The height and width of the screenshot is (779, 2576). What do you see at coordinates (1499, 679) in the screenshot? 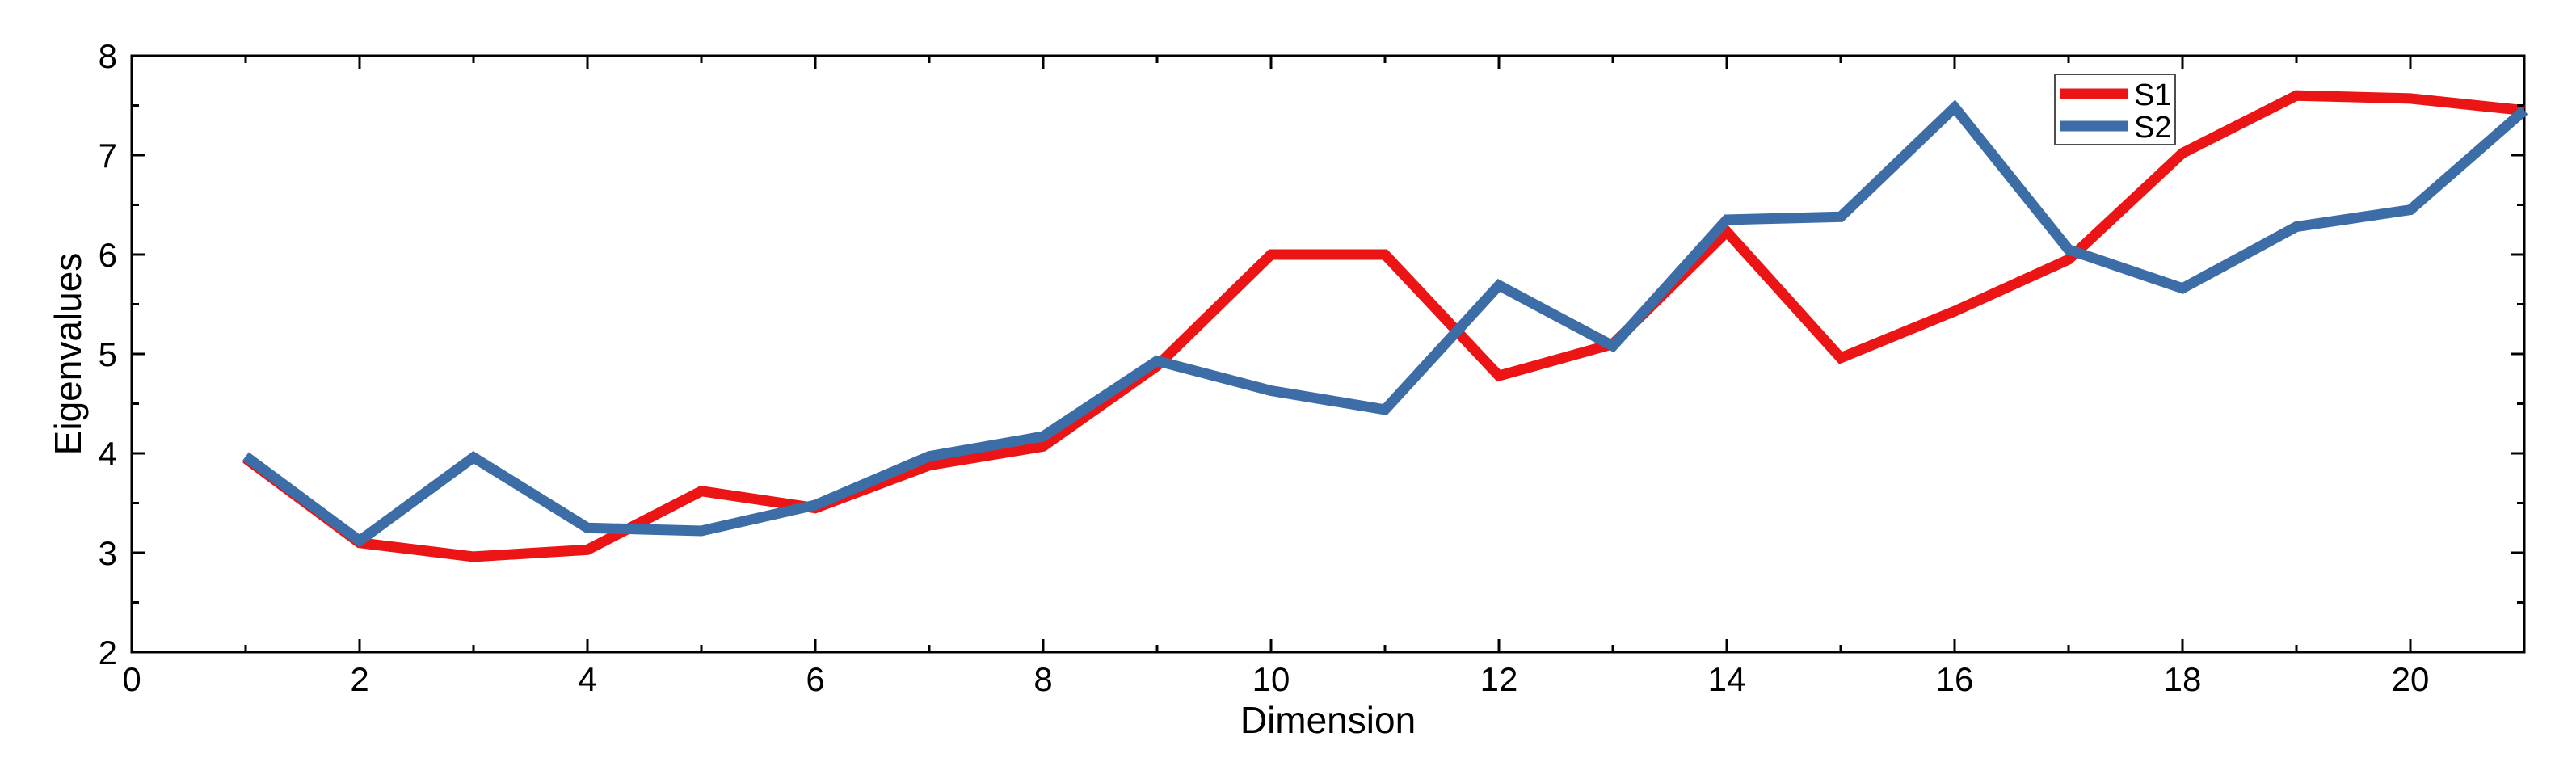
I see `x-tick-label: 12` at bounding box center [1499, 679].